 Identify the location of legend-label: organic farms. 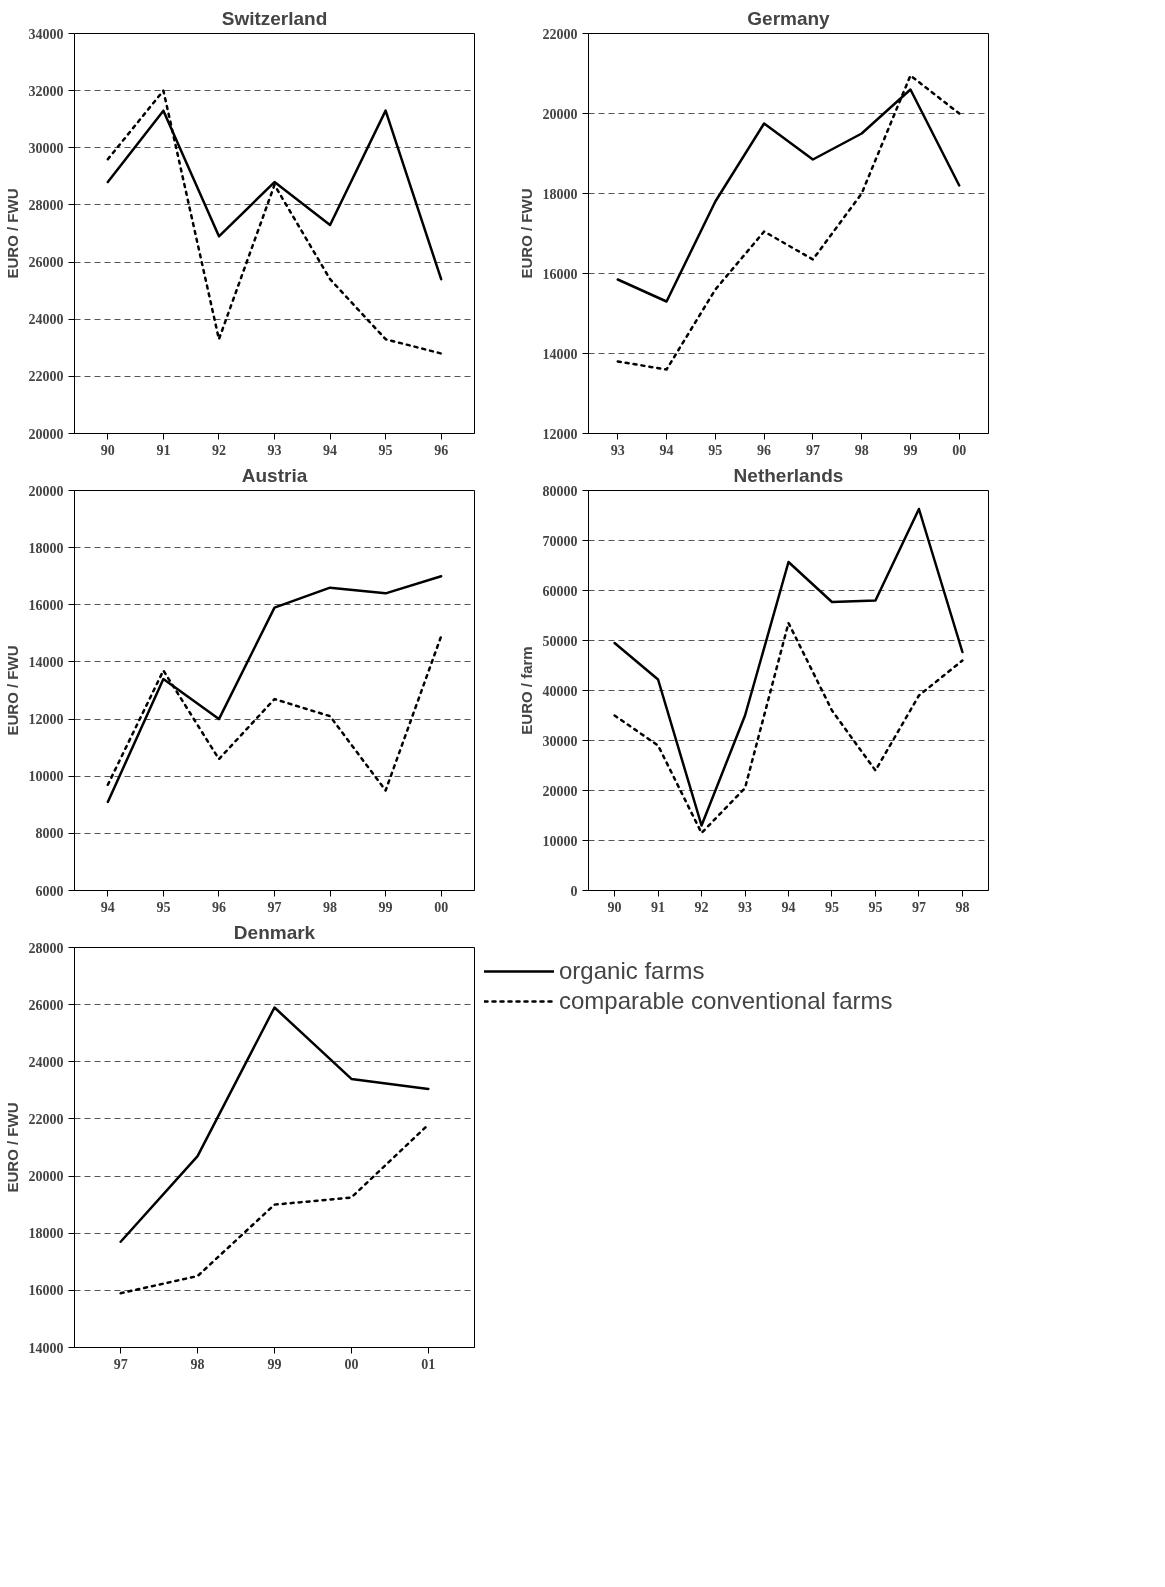
(632, 971).